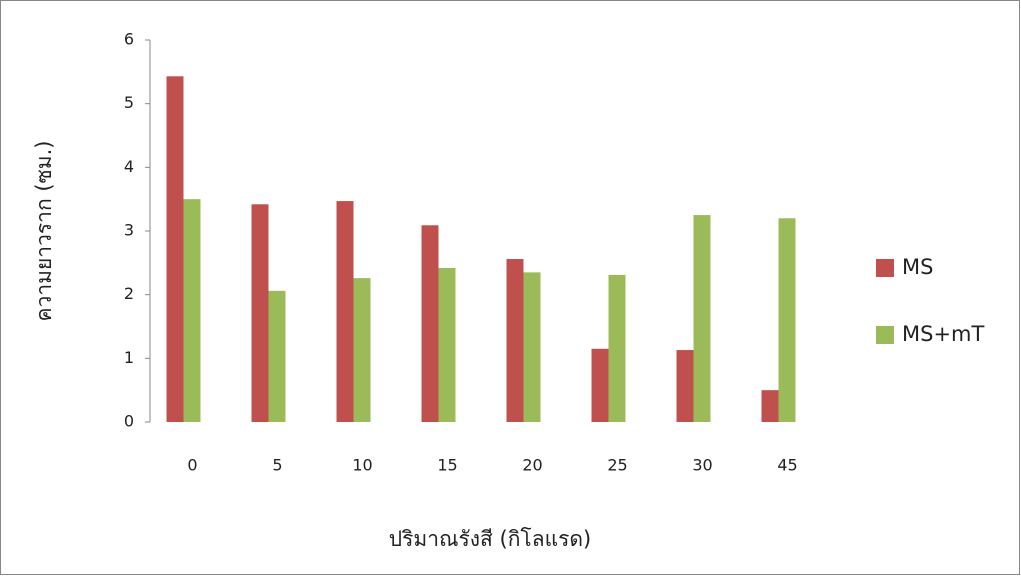 This screenshot has width=1021, height=580. I want to click on x-tick-label: 5, so click(277, 465).